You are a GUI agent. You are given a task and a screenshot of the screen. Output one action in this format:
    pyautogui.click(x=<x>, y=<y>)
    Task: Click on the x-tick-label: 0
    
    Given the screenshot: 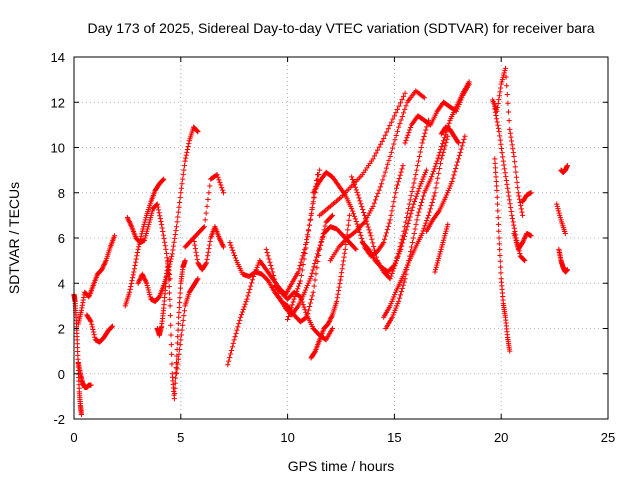 What is the action you would take?
    pyautogui.click(x=73, y=437)
    